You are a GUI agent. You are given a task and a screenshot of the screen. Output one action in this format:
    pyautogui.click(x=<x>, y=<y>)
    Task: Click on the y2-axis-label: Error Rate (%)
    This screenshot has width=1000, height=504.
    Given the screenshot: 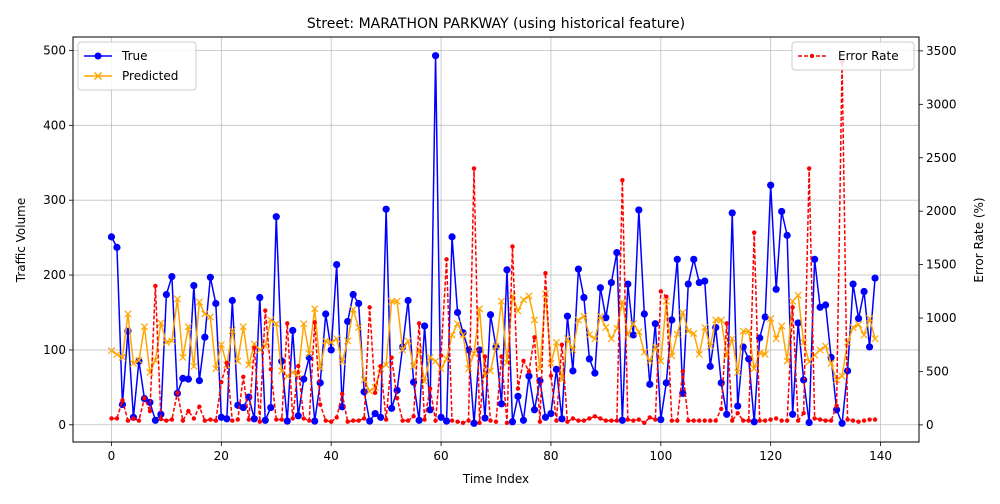 What is the action you would take?
    pyautogui.click(x=979, y=239)
    